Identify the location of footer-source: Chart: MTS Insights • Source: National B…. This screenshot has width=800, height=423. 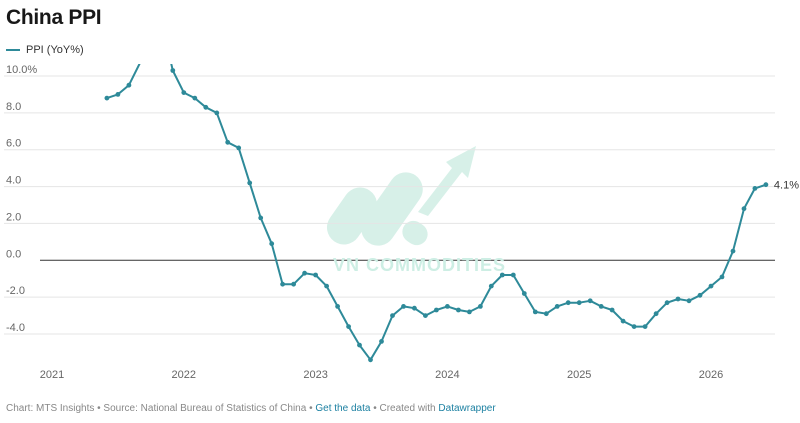
(161, 408).